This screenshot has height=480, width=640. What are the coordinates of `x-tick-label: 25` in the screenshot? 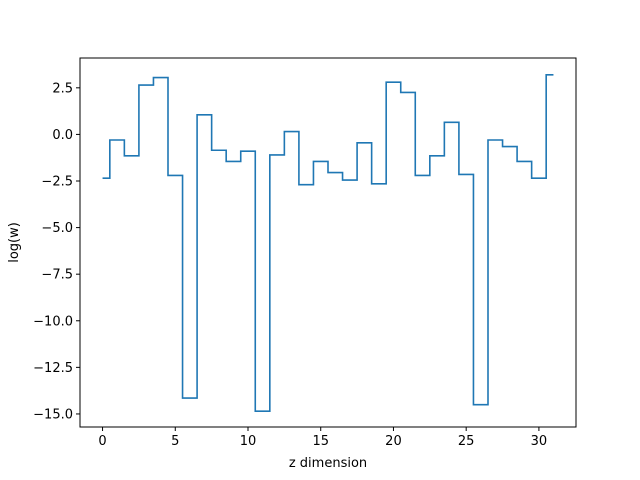 It's located at (466, 441).